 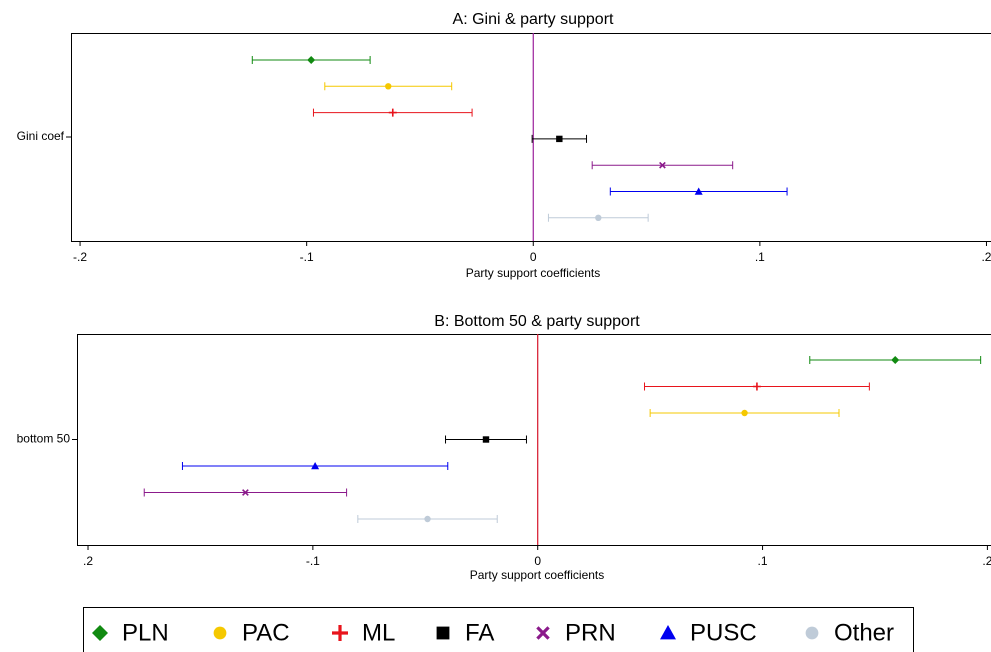 What do you see at coordinates (41, 136) in the screenshot?
I see `y-tick-label: Gini coef` at bounding box center [41, 136].